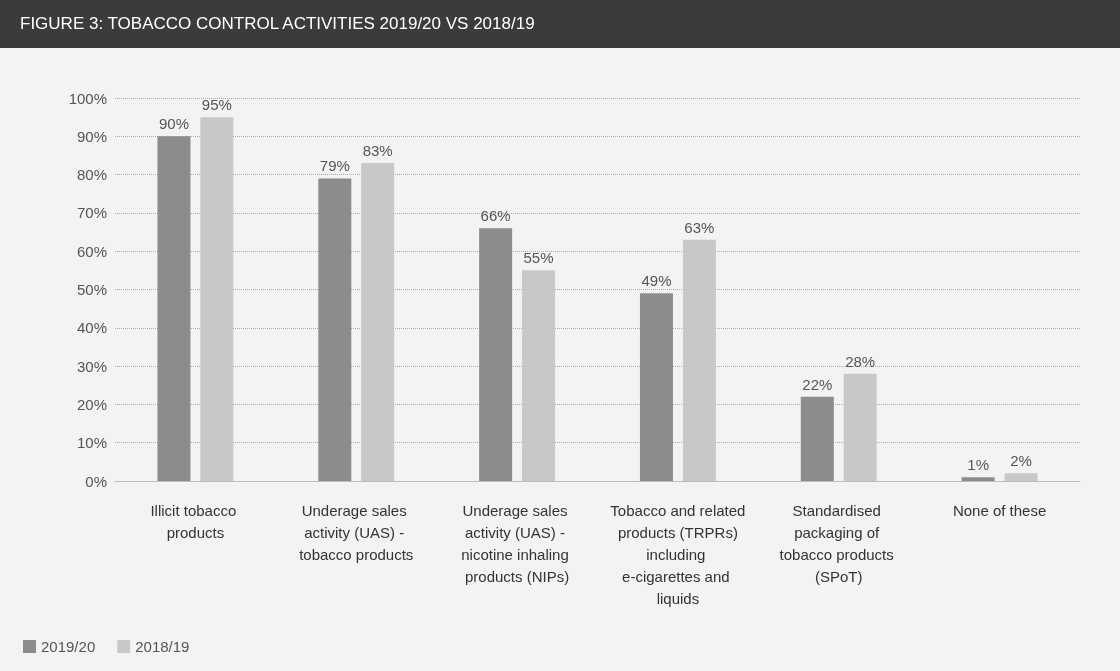  What do you see at coordinates (96, 481) in the screenshot?
I see `y-tick-label: 0%` at bounding box center [96, 481].